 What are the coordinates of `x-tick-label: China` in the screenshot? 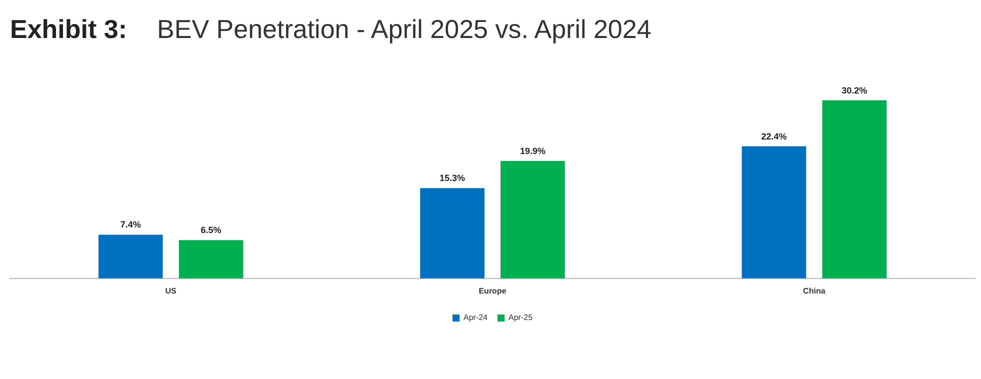 It's located at (814, 291).